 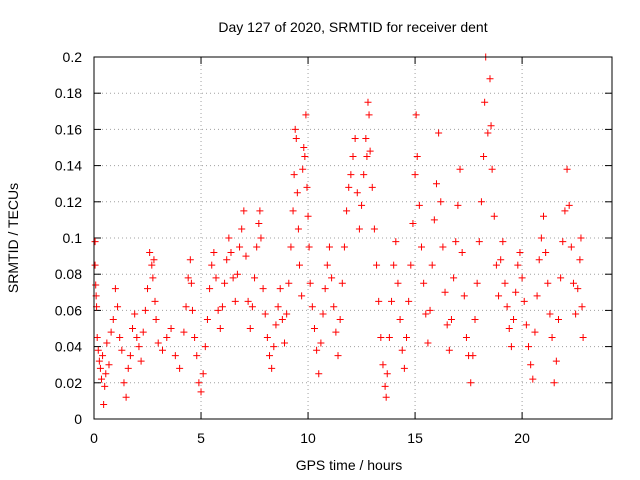 I want to click on y-tick-label: 0.08, so click(x=68, y=274).